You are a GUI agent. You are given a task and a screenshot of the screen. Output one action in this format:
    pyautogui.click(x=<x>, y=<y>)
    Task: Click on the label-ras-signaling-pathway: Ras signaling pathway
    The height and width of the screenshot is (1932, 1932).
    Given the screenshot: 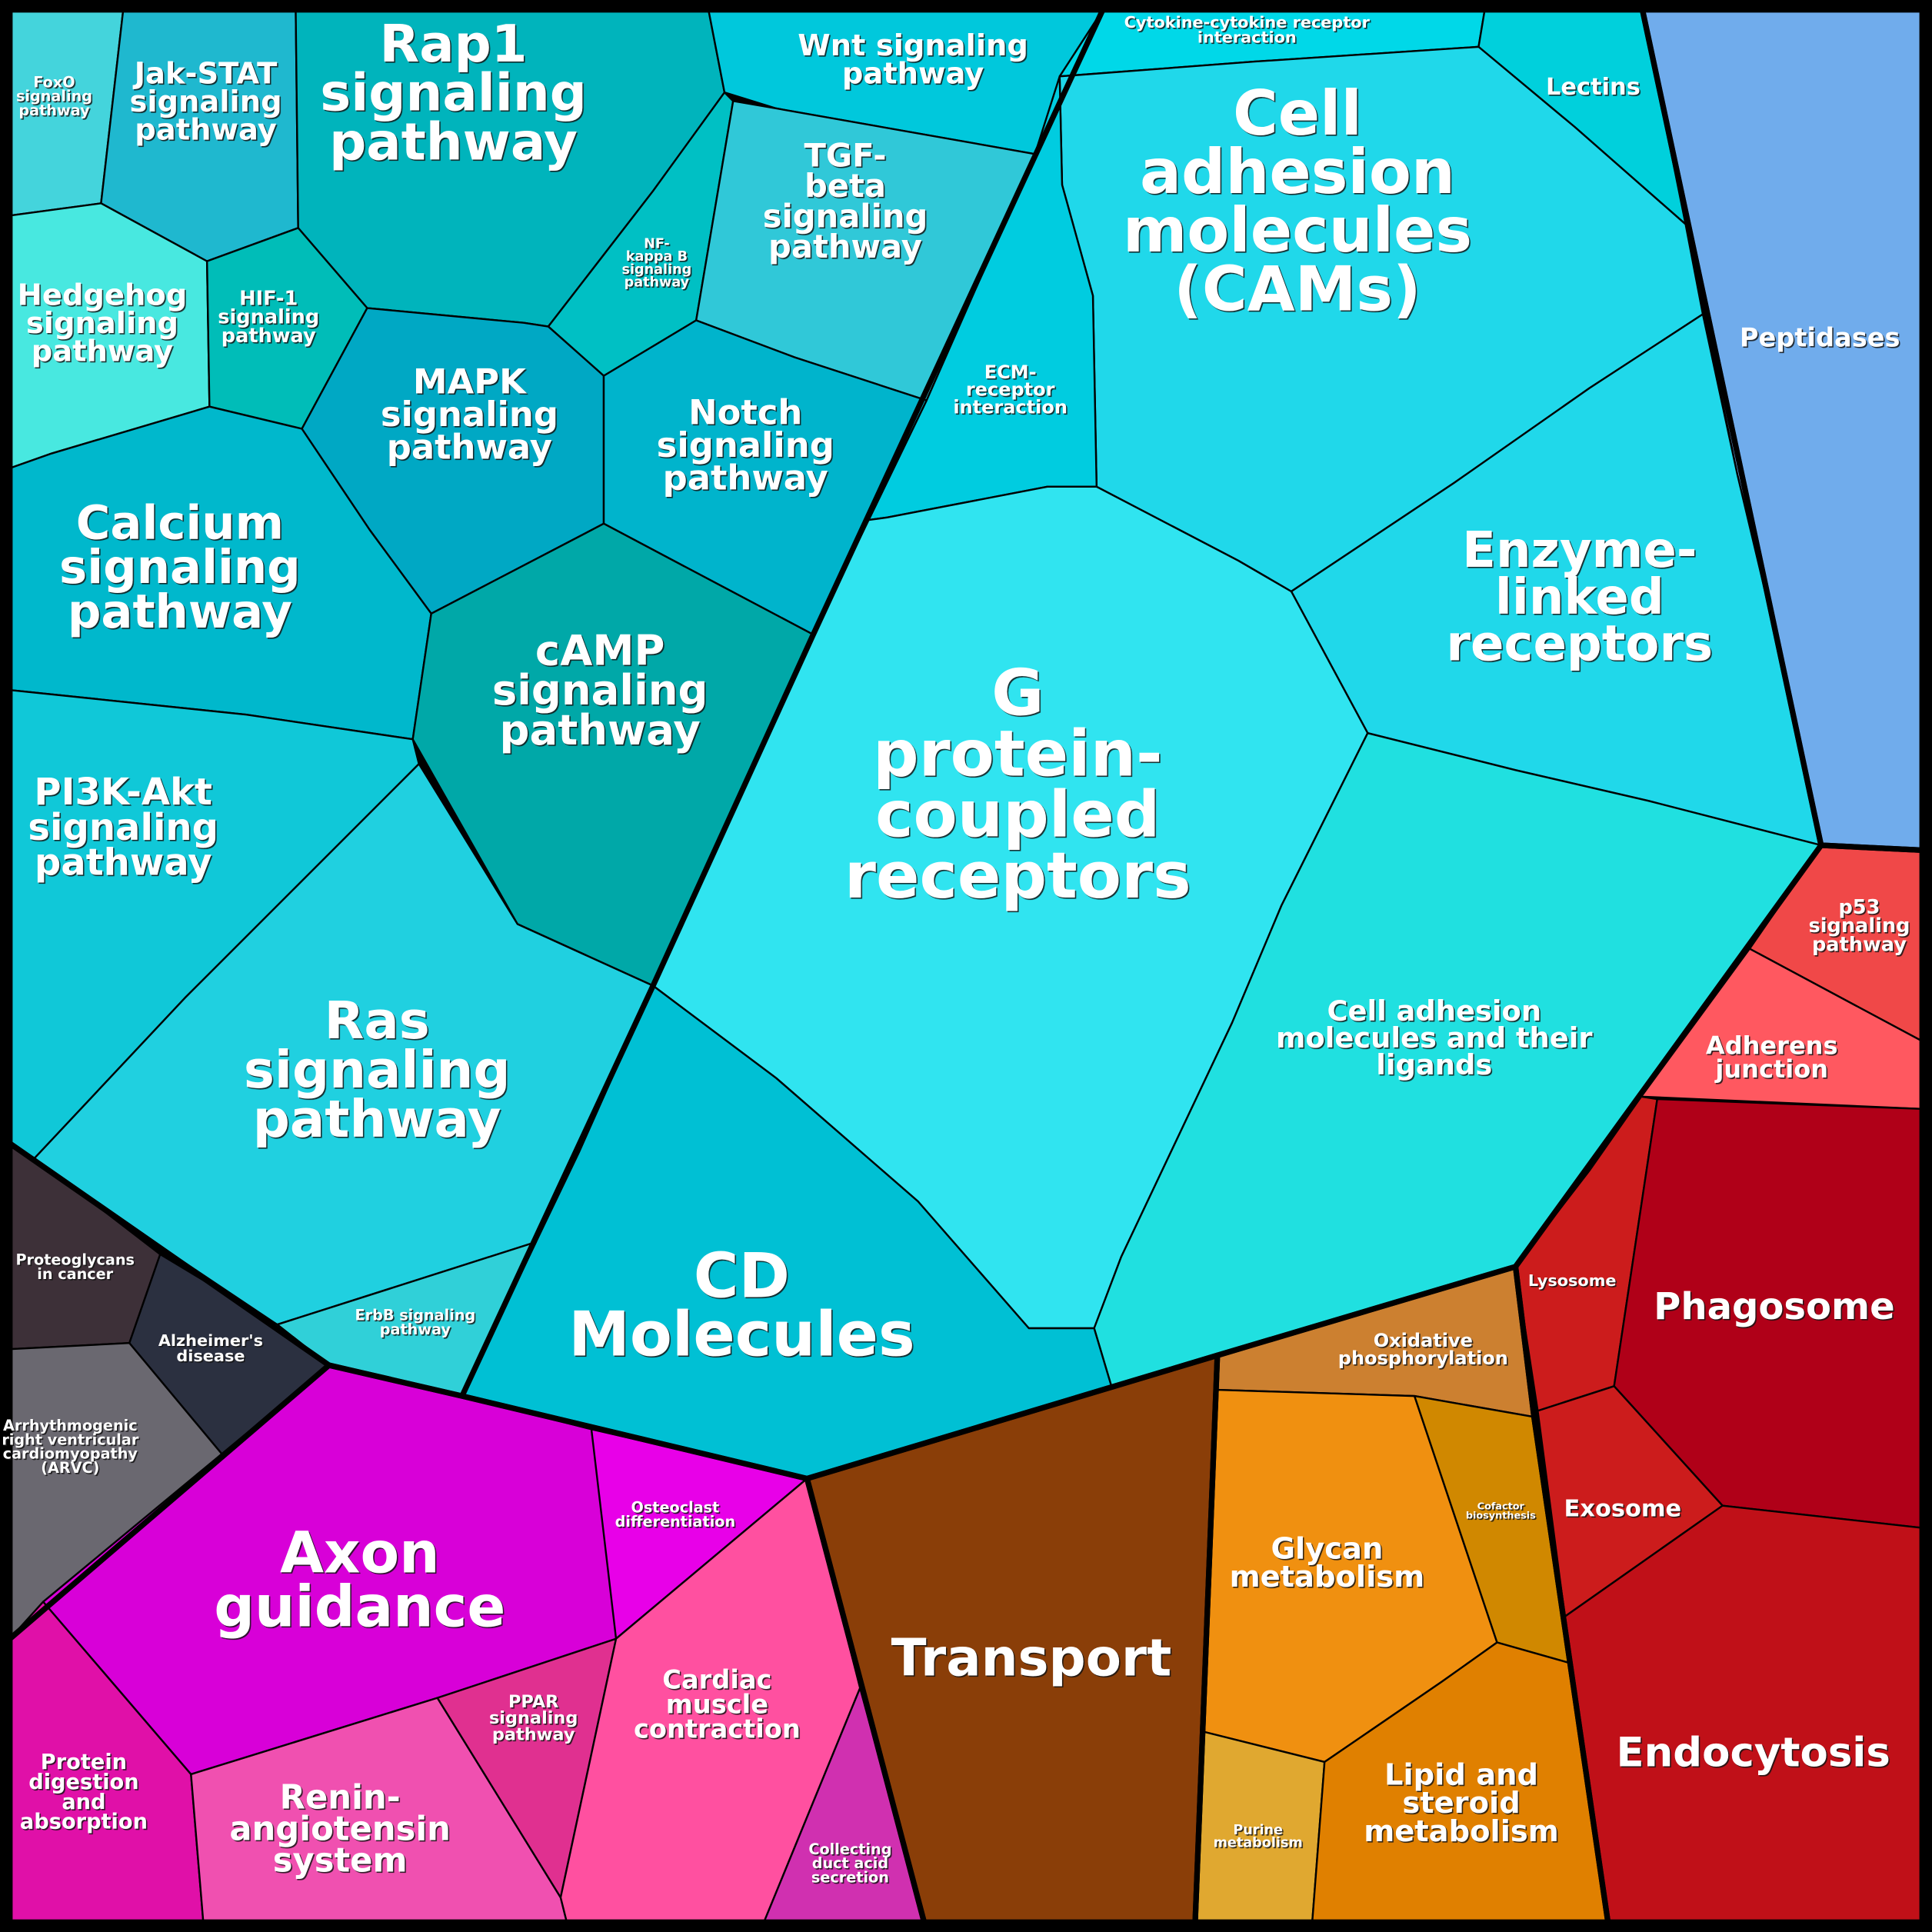 What is the action you would take?
    pyautogui.click(x=377, y=1070)
    